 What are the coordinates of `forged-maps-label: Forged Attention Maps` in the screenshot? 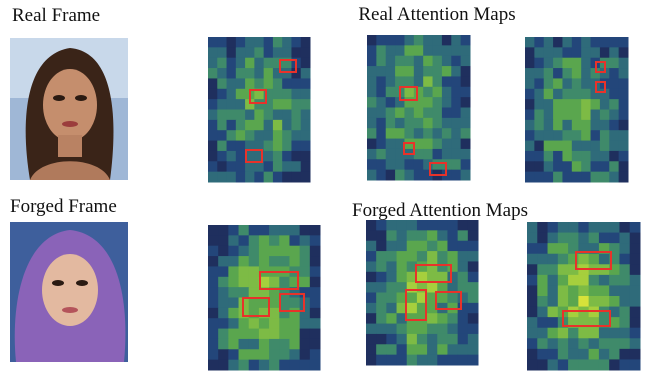 It's located at (440, 210).